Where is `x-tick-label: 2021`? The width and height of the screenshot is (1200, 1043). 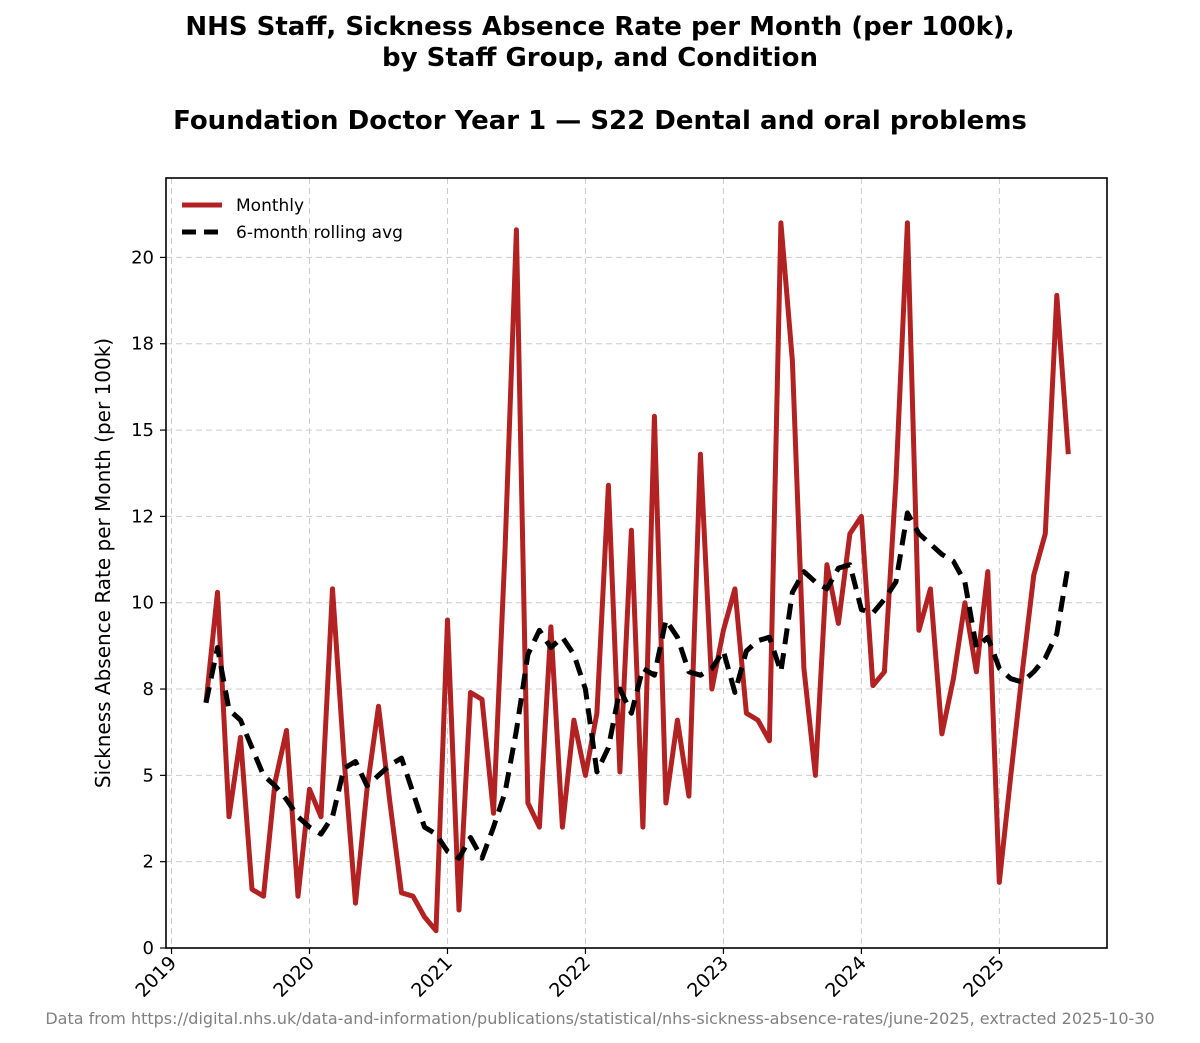 x-tick-label: 2021 is located at coordinates (432, 977).